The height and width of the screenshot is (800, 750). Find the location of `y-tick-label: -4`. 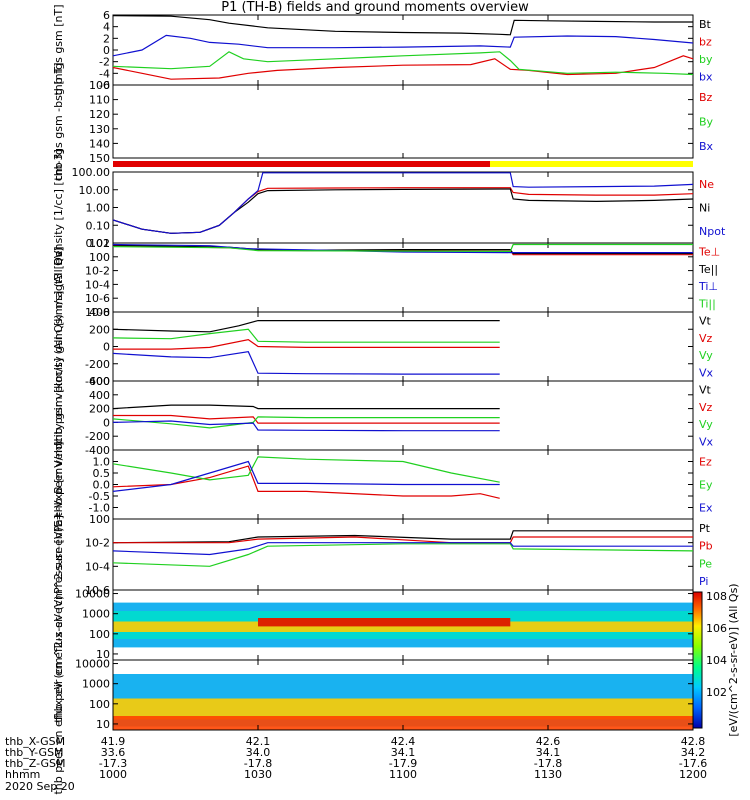

y-tick-label: -4 is located at coordinates (104, 73).